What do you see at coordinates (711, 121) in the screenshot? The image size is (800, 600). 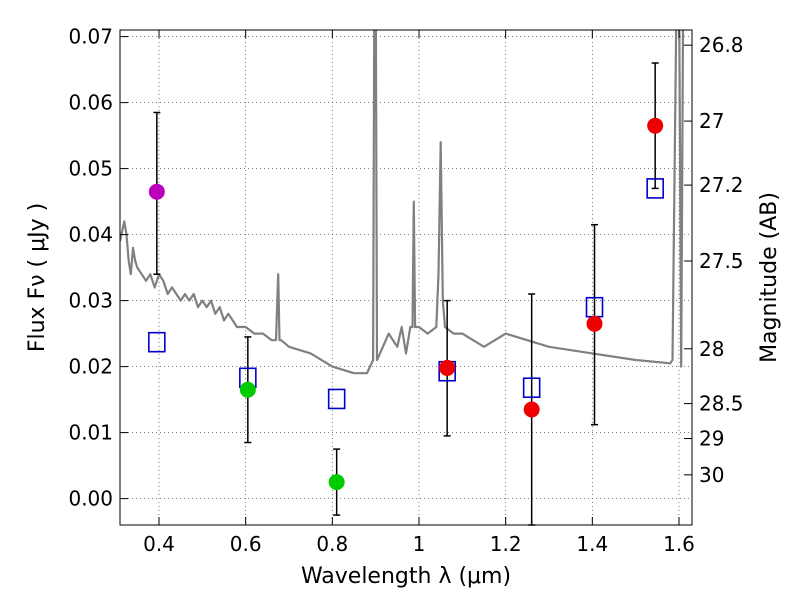 I see `right-tick-label: 27` at bounding box center [711, 121].